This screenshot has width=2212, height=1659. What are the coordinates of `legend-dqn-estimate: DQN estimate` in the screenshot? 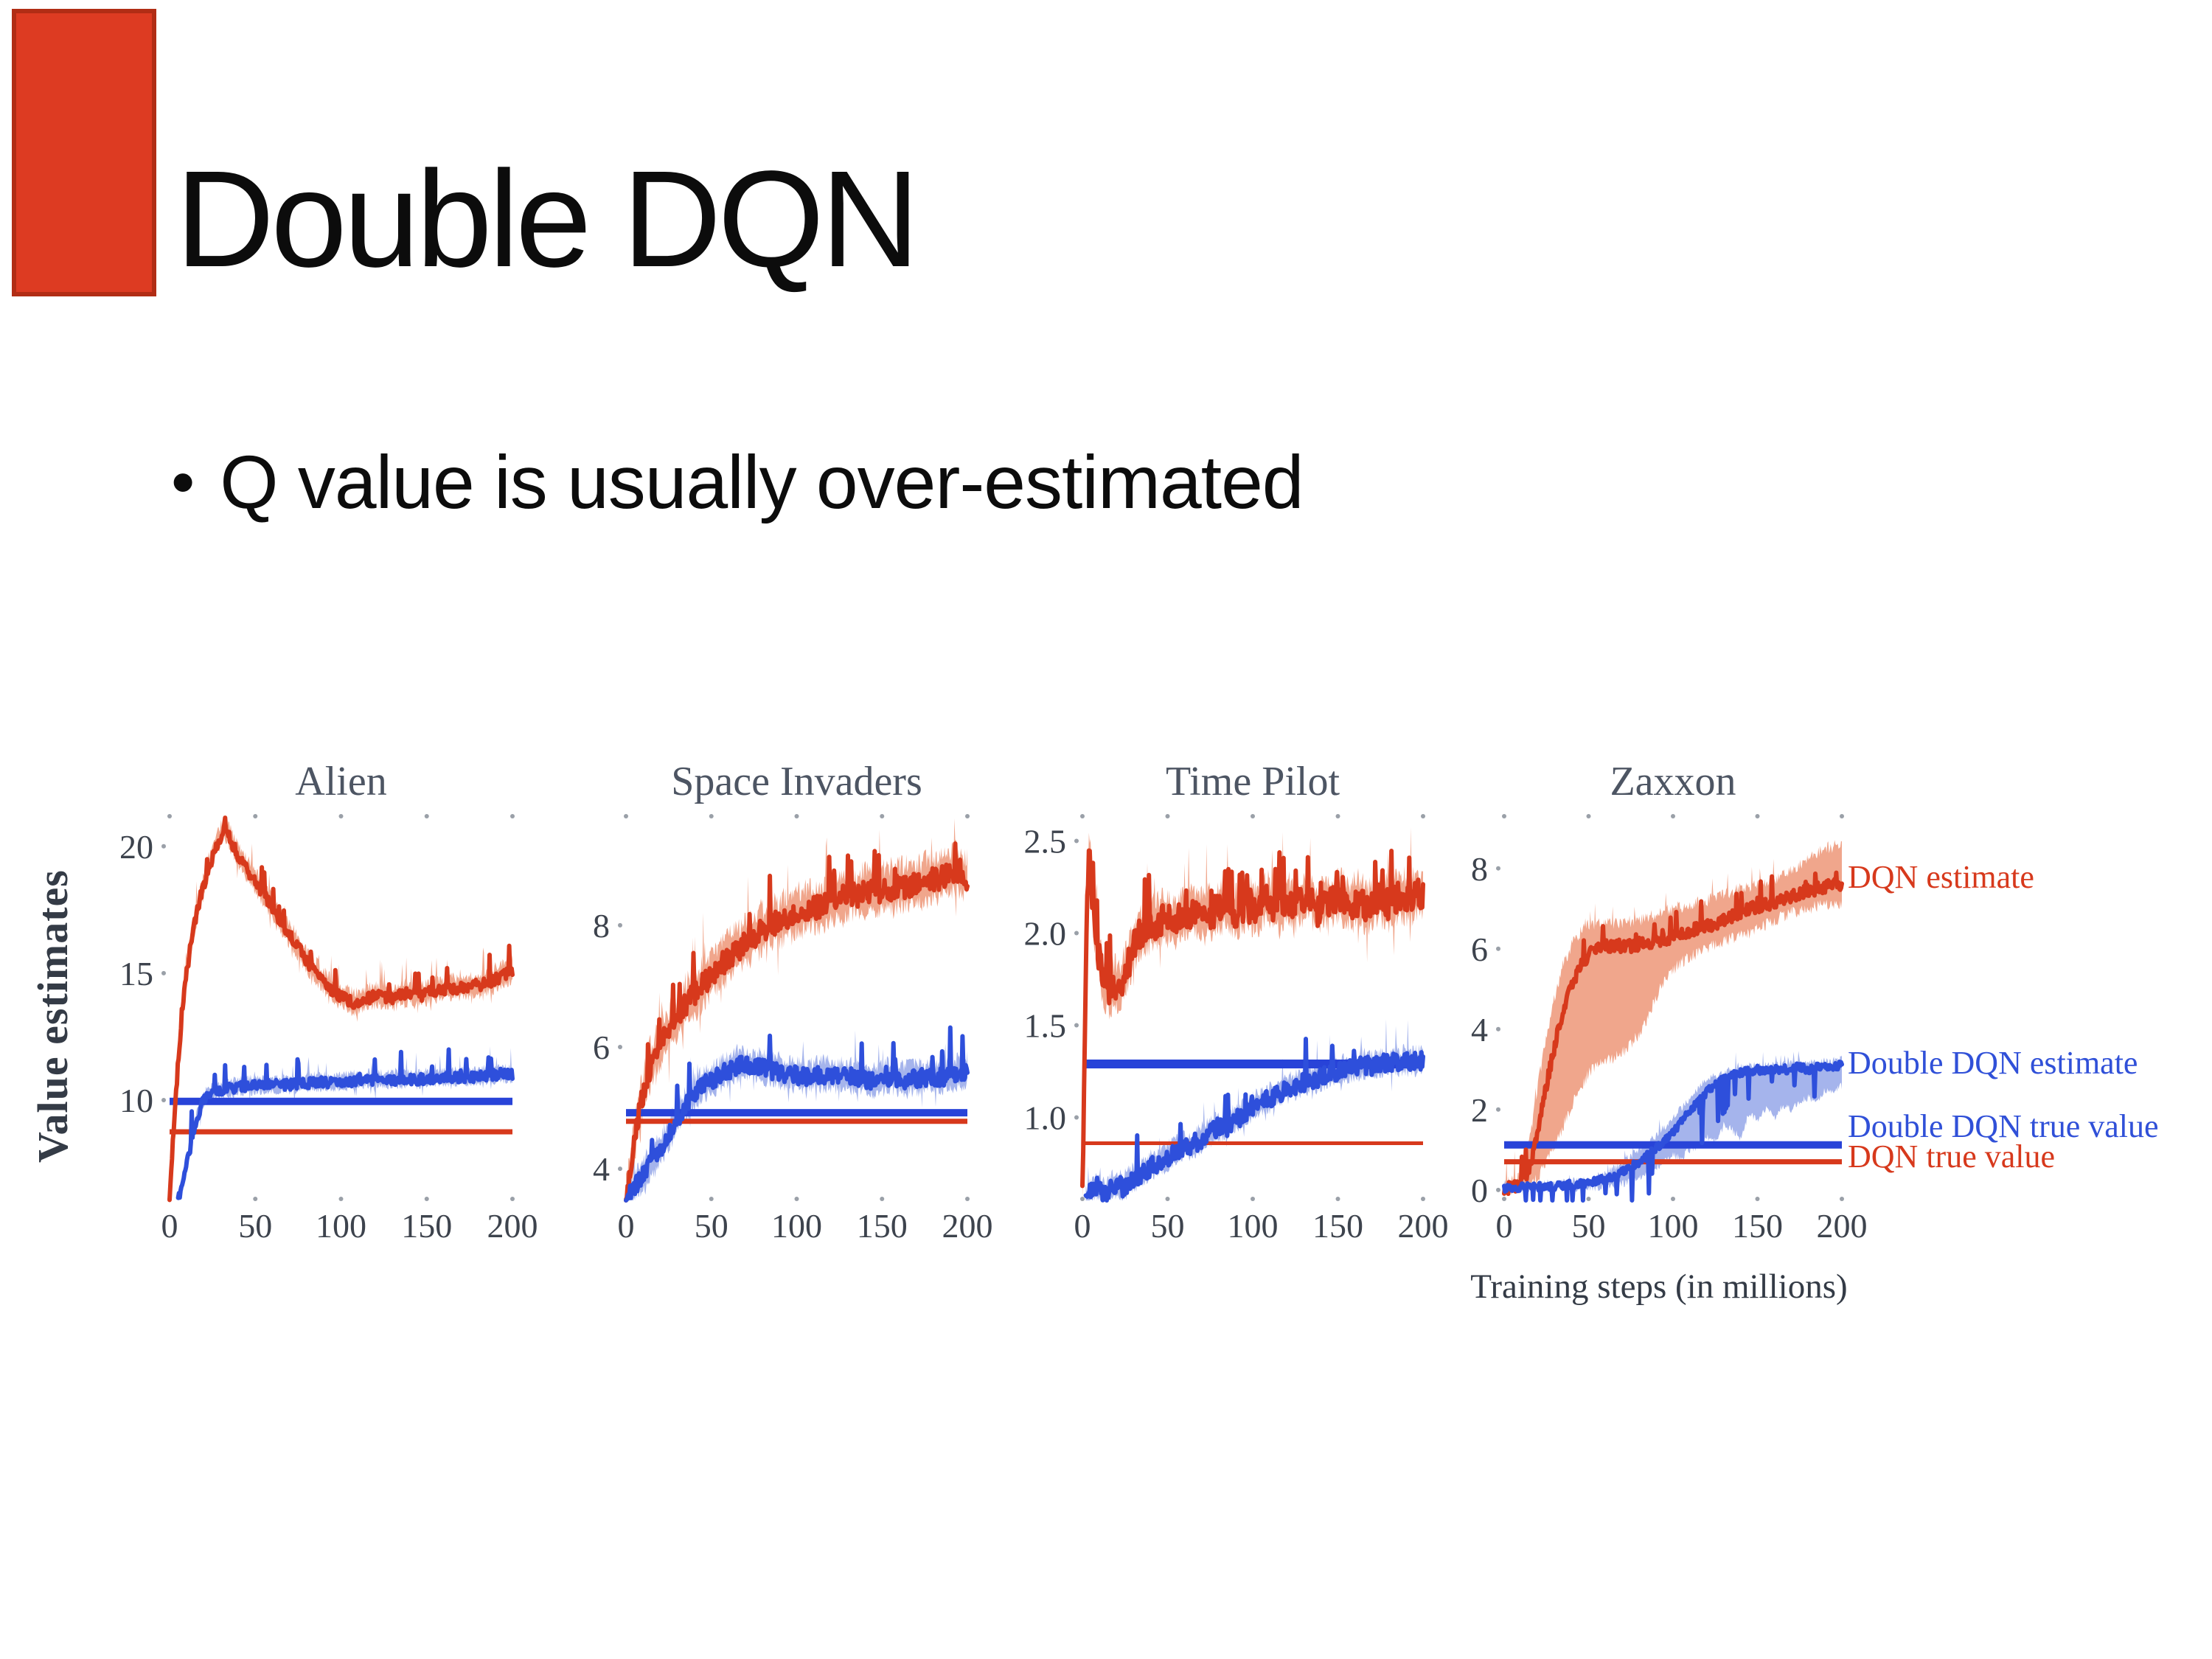 It's located at (1941, 877).